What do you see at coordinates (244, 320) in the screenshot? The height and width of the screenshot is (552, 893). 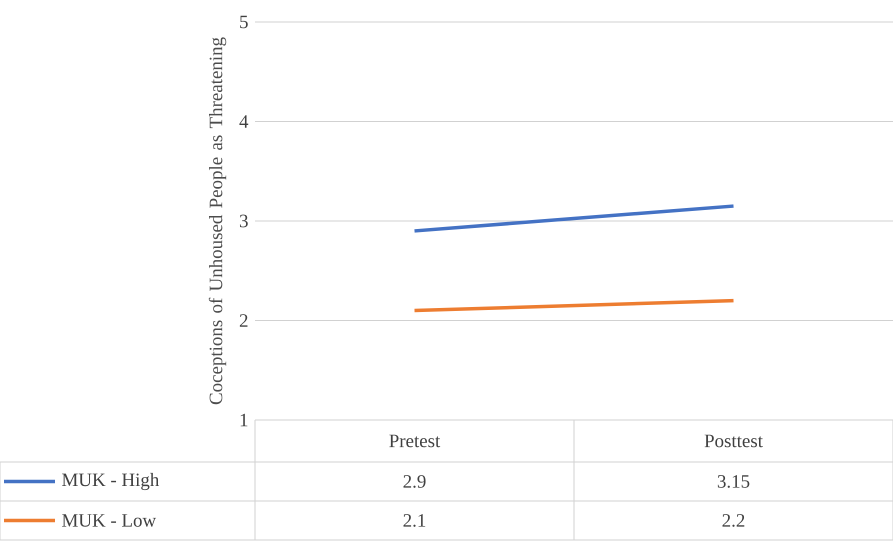 I see `y-tick-label: 2` at bounding box center [244, 320].